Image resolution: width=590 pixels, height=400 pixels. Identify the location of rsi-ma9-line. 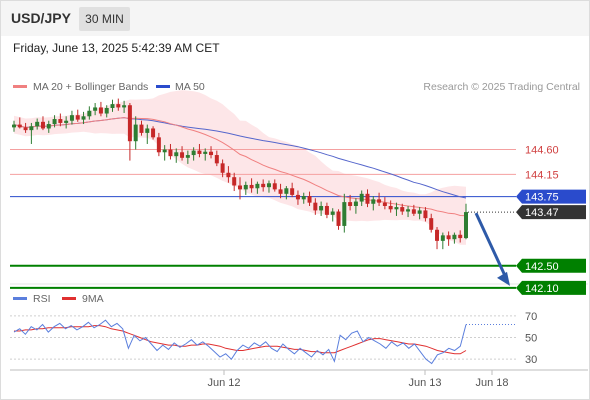
(240, 340).